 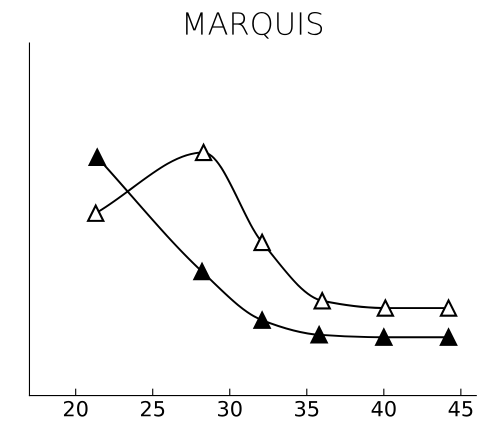 What do you see at coordinates (306, 408) in the screenshot?
I see `x-tick-label: 35` at bounding box center [306, 408].